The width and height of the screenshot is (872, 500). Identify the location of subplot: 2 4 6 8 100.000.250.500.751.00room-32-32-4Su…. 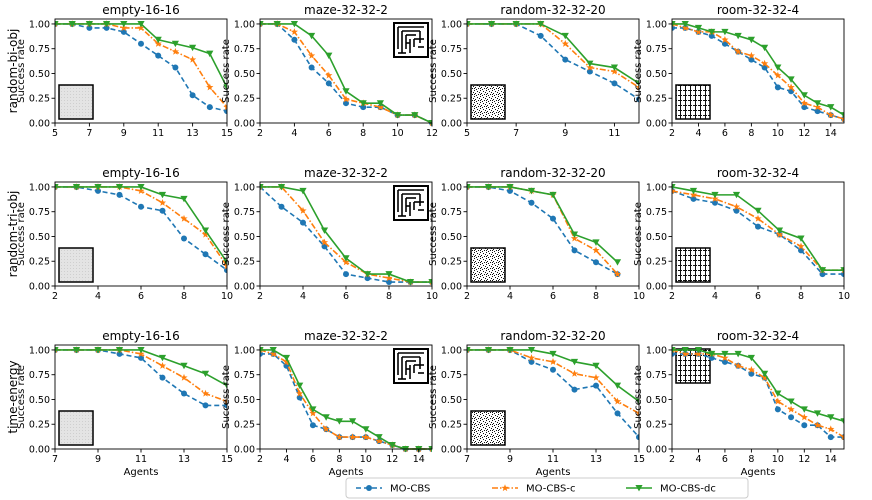
(741, 234).